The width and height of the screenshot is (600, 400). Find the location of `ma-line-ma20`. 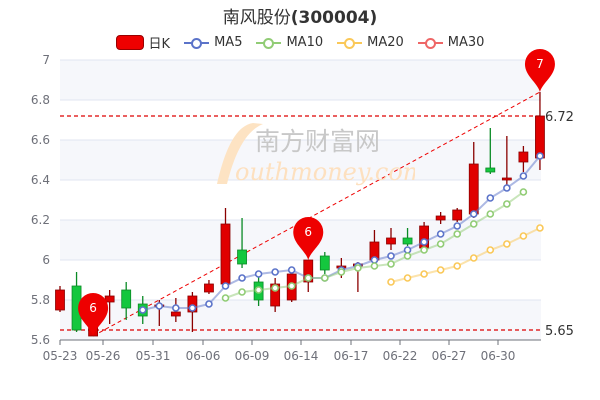

ma-line-ma20 is located at coordinates (465, 255).